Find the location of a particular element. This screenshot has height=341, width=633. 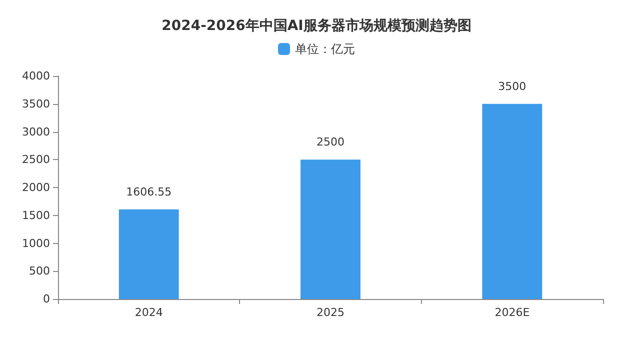

legend-label: 单位：亿元 is located at coordinates (325, 49).